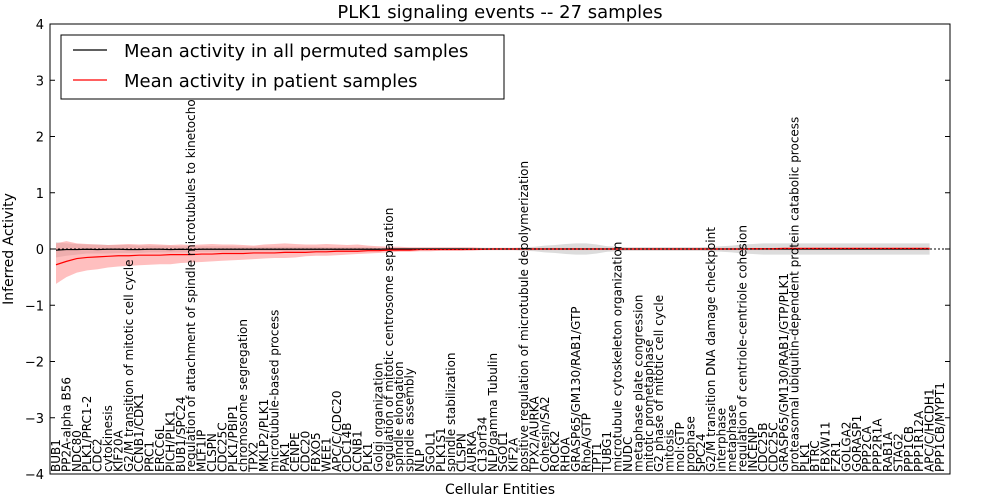 This screenshot has height=500, width=1000. Describe the element at coordinates (732, 438) in the screenshot. I see `entity-label: metaphase` at that location.